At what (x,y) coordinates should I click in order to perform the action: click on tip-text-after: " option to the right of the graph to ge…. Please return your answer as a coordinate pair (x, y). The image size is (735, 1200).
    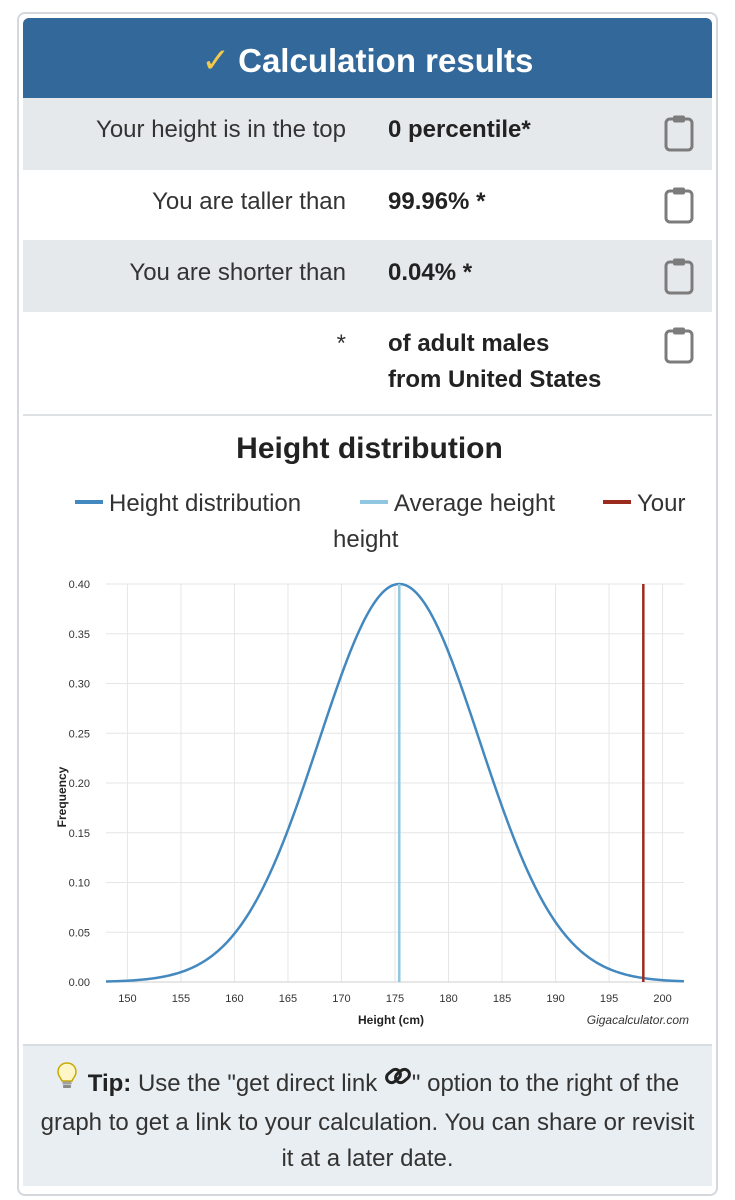
    Looking at the image, I should click on (367, 1120).